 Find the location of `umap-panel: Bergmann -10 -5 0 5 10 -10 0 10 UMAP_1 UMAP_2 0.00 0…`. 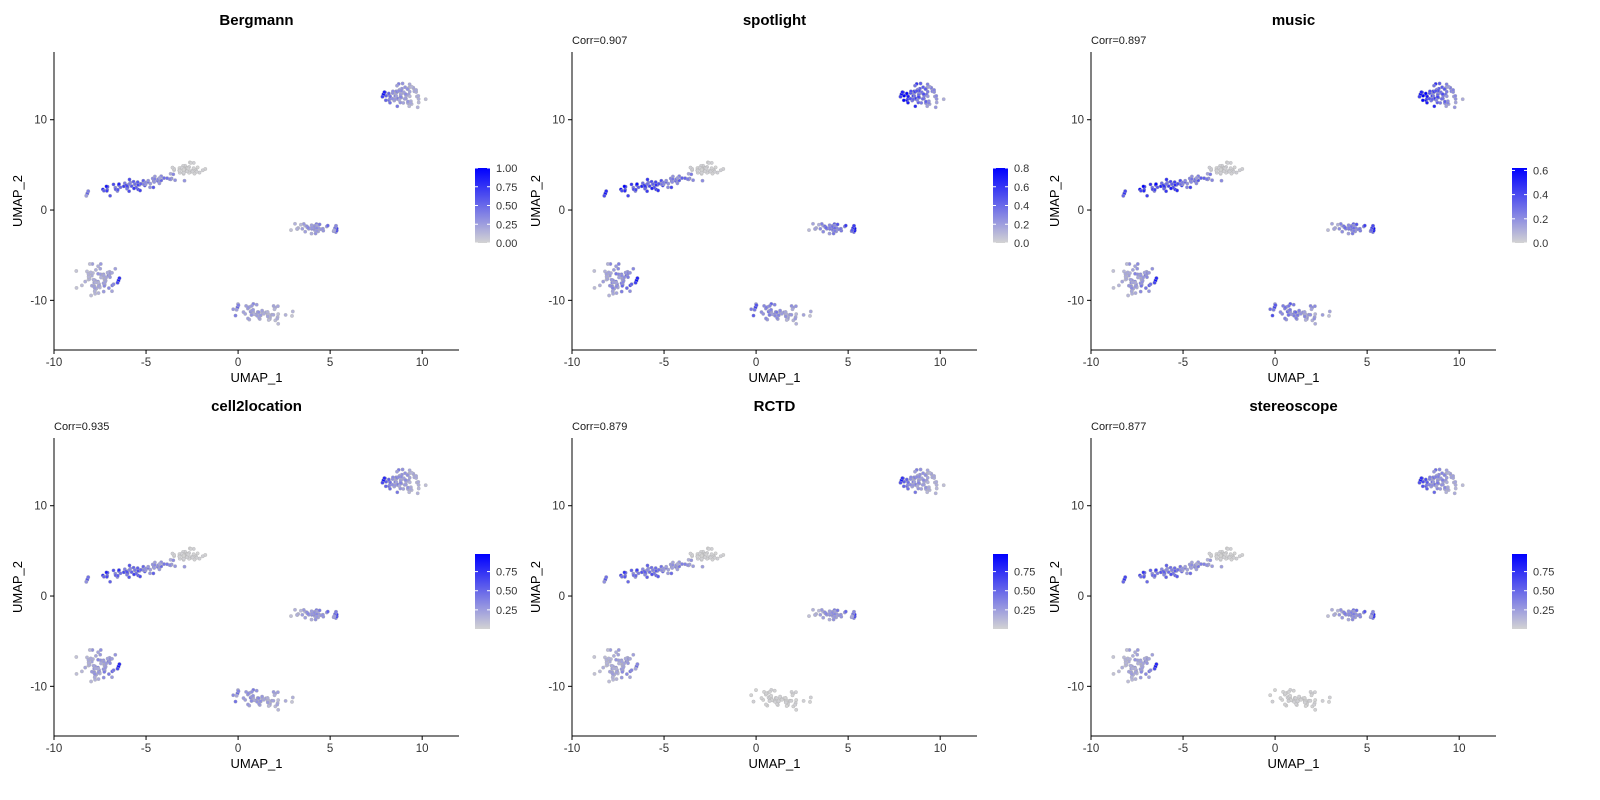

umap-panel: Bergmann -10 -5 0 5 10 -10 0 10 UMAP_1 UMAP_2 0.00 0… is located at coordinates (263, 198).